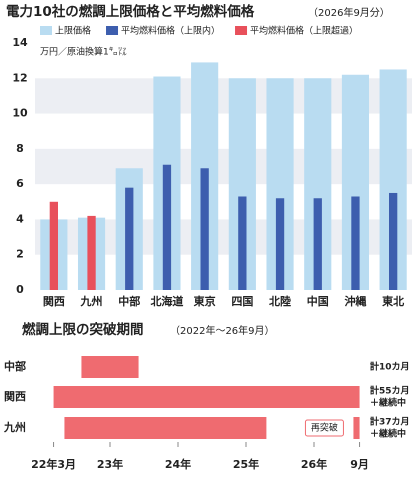 The width and height of the screenshot is (420, 480). Describe the element at coordinates (53, 464) in the screenshot. I see `x-tick-label: 22年3月` at that location.